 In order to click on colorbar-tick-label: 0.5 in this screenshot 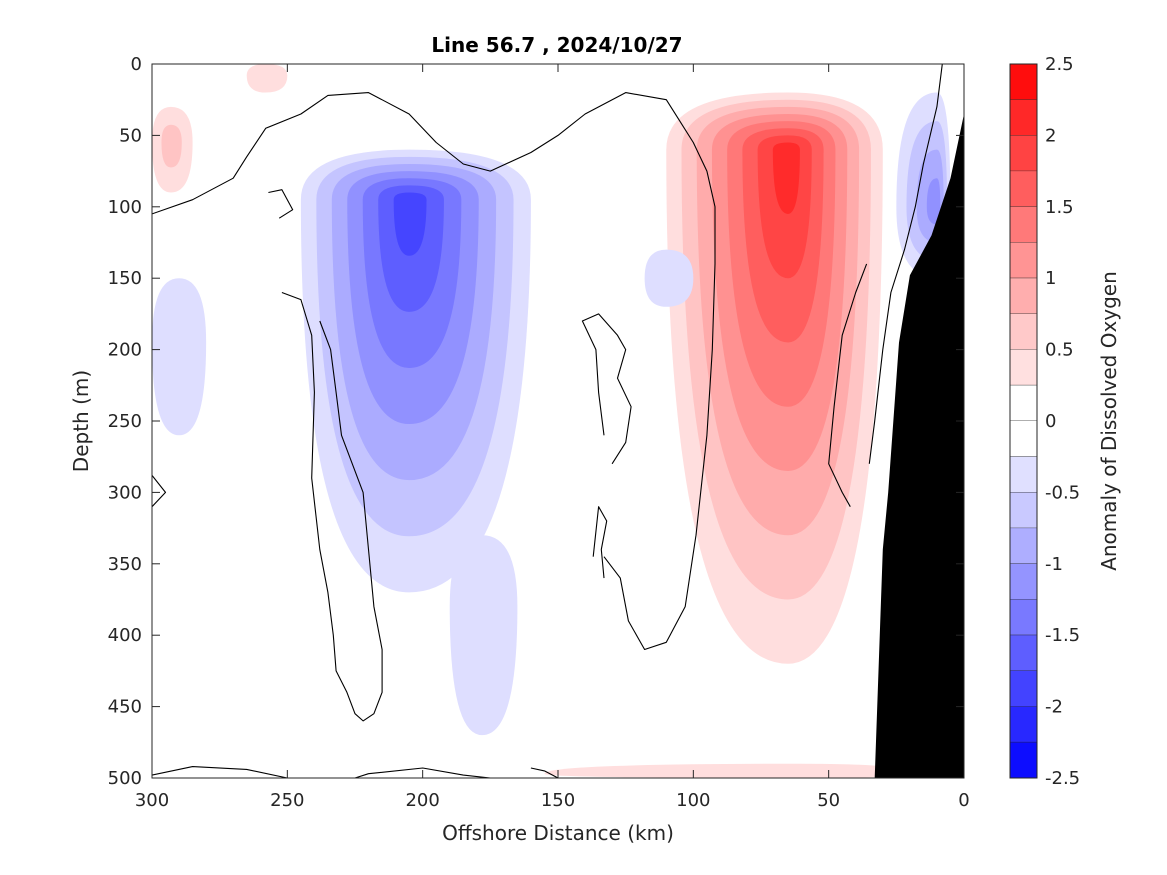, I will do `click(1059, 350)`.